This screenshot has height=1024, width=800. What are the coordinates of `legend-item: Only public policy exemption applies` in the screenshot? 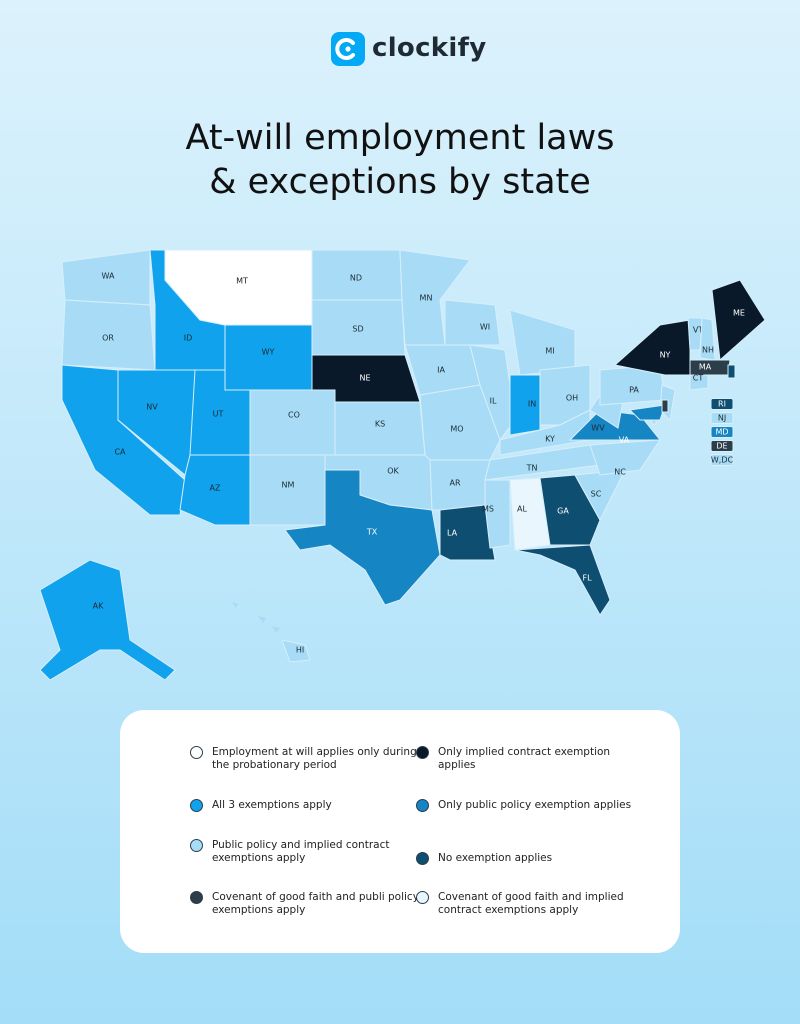 It's located at (532, 805).